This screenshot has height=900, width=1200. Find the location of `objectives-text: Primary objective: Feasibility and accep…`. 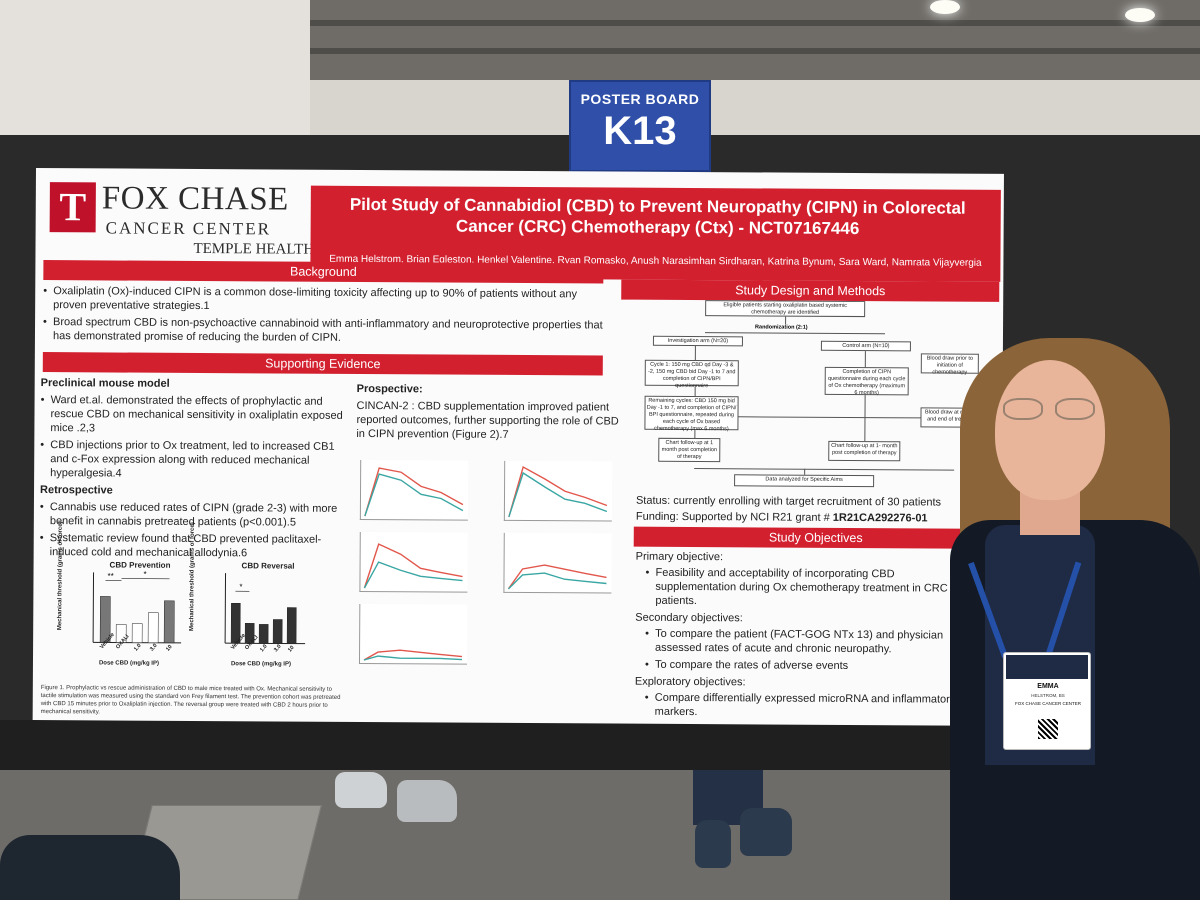

objectives-text: Primary objective: Feasibility and accep… is located at coordinates (805, 637).